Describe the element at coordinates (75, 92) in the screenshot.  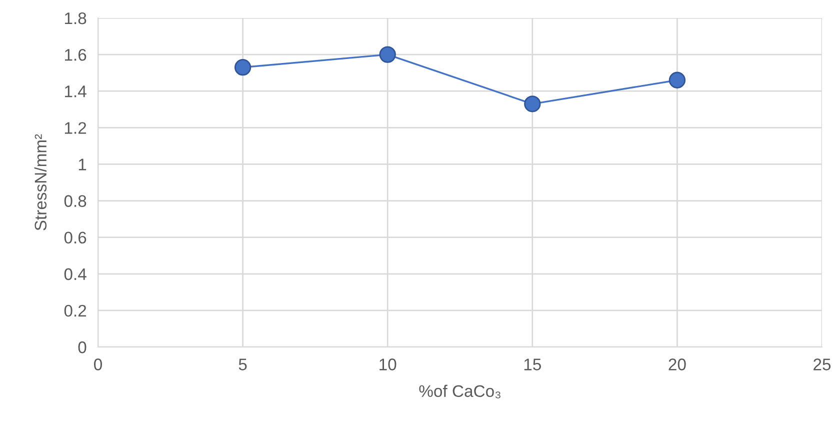
I see `y-tick-label: 1.4` at that location.